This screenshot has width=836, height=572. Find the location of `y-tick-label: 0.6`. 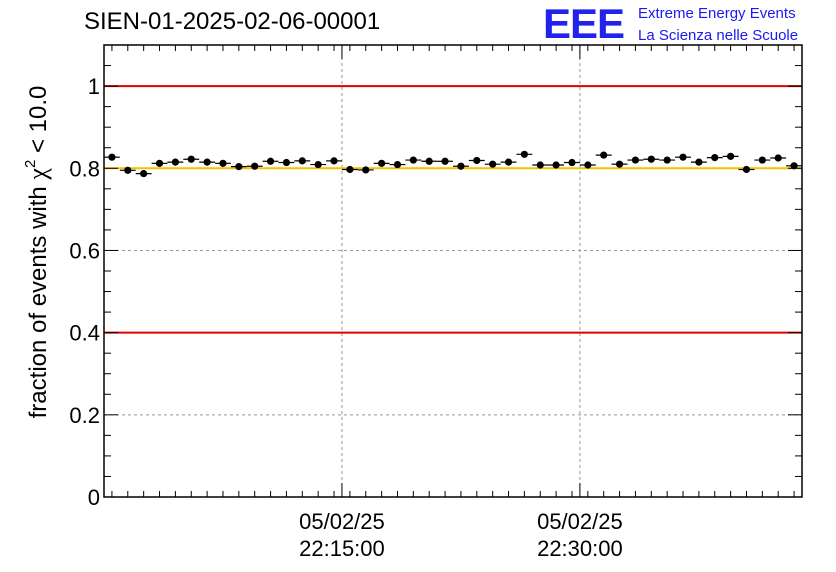

y-tick-label: 0.6 is located at coordinates (84, 250).